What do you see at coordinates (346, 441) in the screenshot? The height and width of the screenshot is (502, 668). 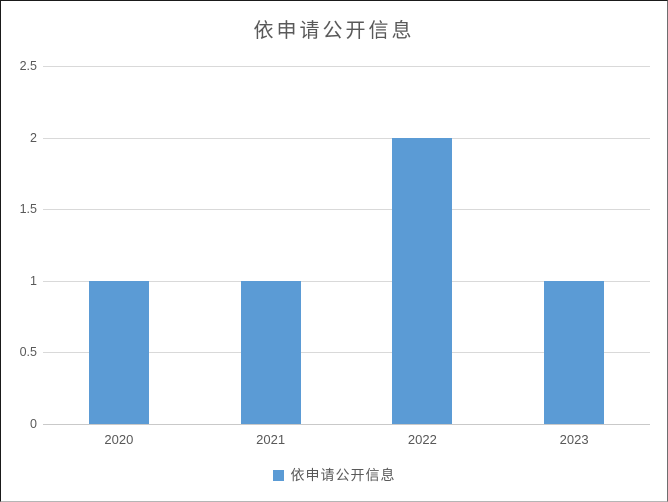 I see `x-axis-labels: 2020 2021 2022 2023` at bounding box center [346, 441].